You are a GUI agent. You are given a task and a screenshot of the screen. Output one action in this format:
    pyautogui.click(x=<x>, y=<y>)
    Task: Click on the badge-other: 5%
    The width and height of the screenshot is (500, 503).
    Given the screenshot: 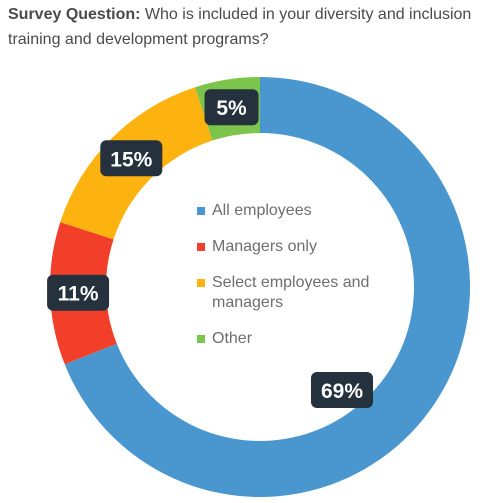 What is the action you would take?
    pyautogui.click(x=231, y=107)
    